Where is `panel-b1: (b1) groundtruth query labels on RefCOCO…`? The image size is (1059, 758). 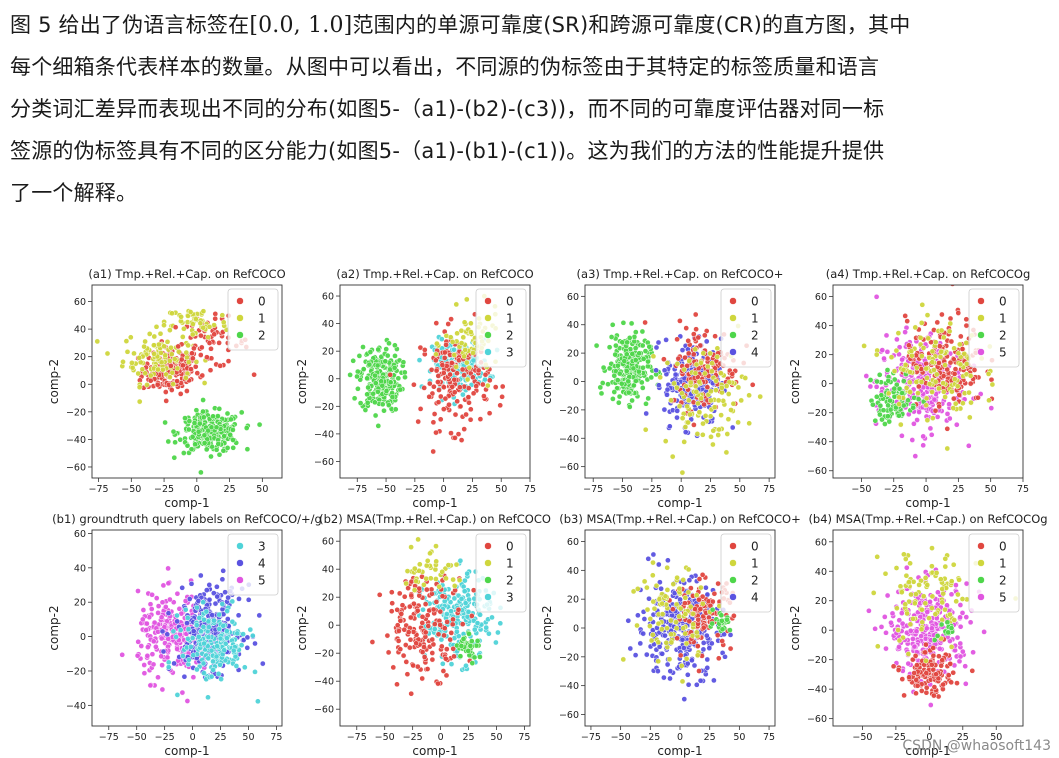 panel-b1: (b1) groundtruth query labels on RefCOCO… is located at coordinates (184, 635).